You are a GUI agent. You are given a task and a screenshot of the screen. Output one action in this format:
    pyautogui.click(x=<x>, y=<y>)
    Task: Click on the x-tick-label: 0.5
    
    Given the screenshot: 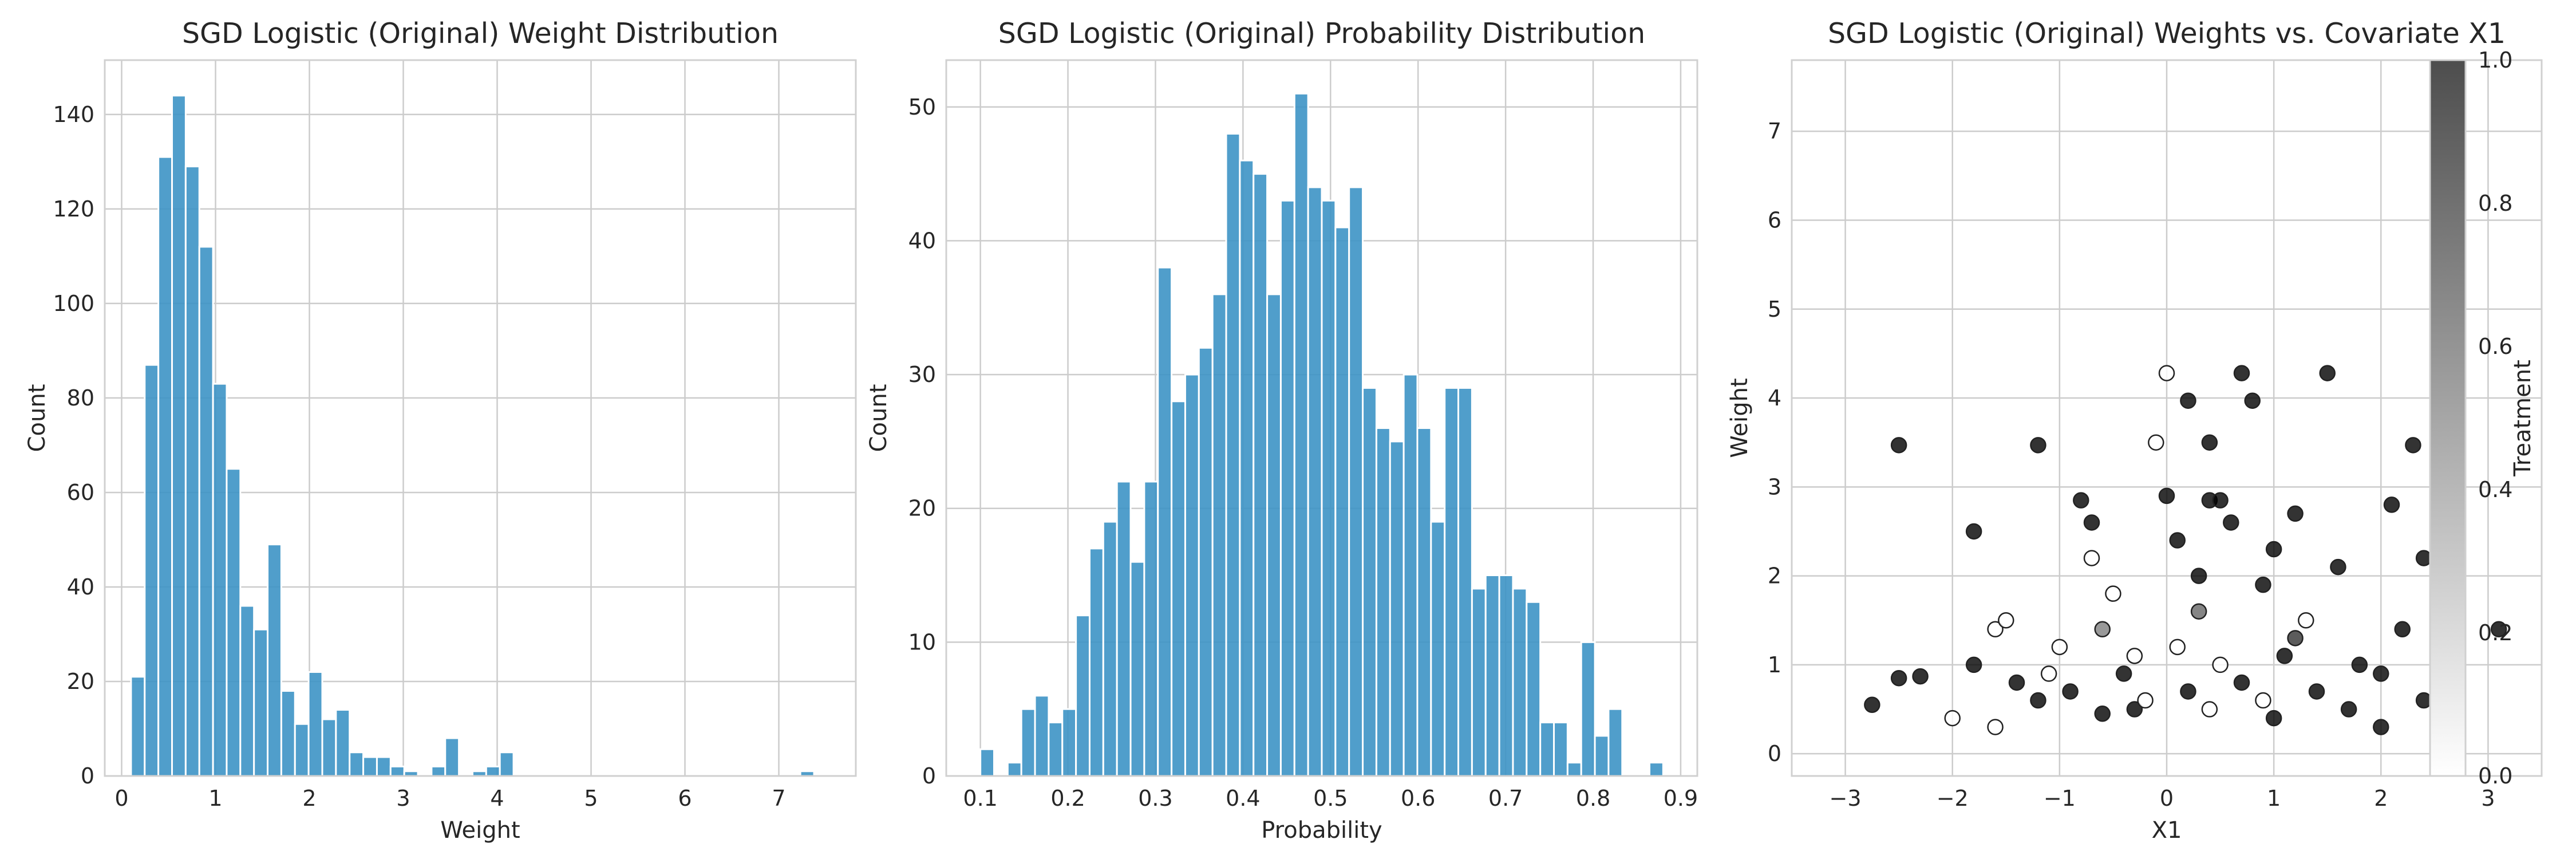 What is the action you would take?
    pyautogui.click(x=1330, y=798)
    